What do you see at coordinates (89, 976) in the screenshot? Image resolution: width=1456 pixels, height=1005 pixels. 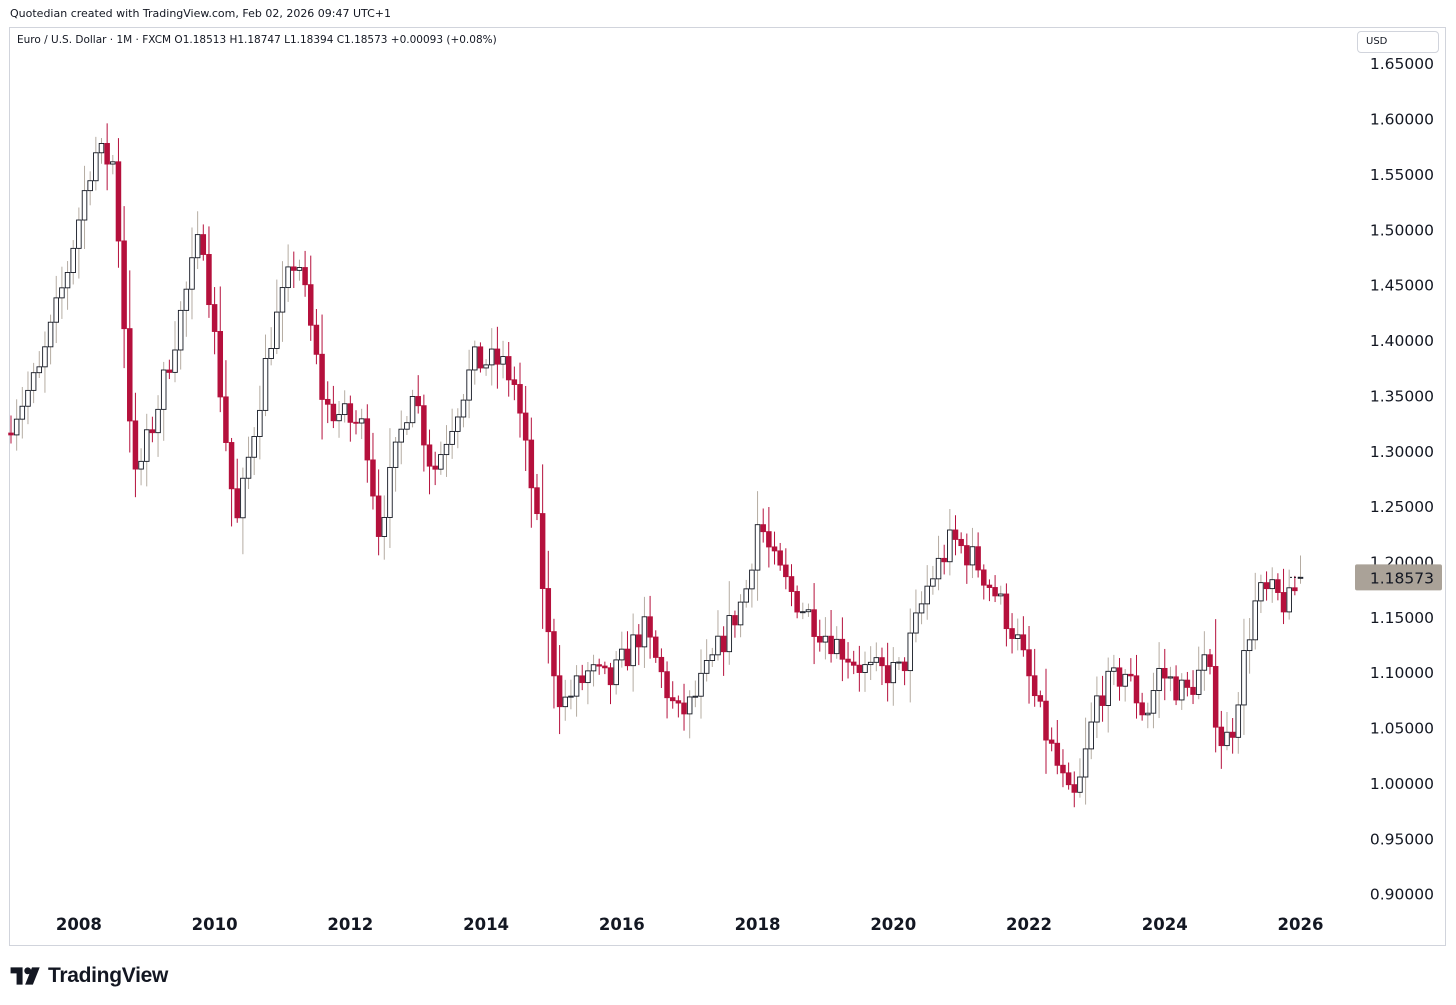 I see `tradingview-logo: TradingView` at bounding box center [89, 976].